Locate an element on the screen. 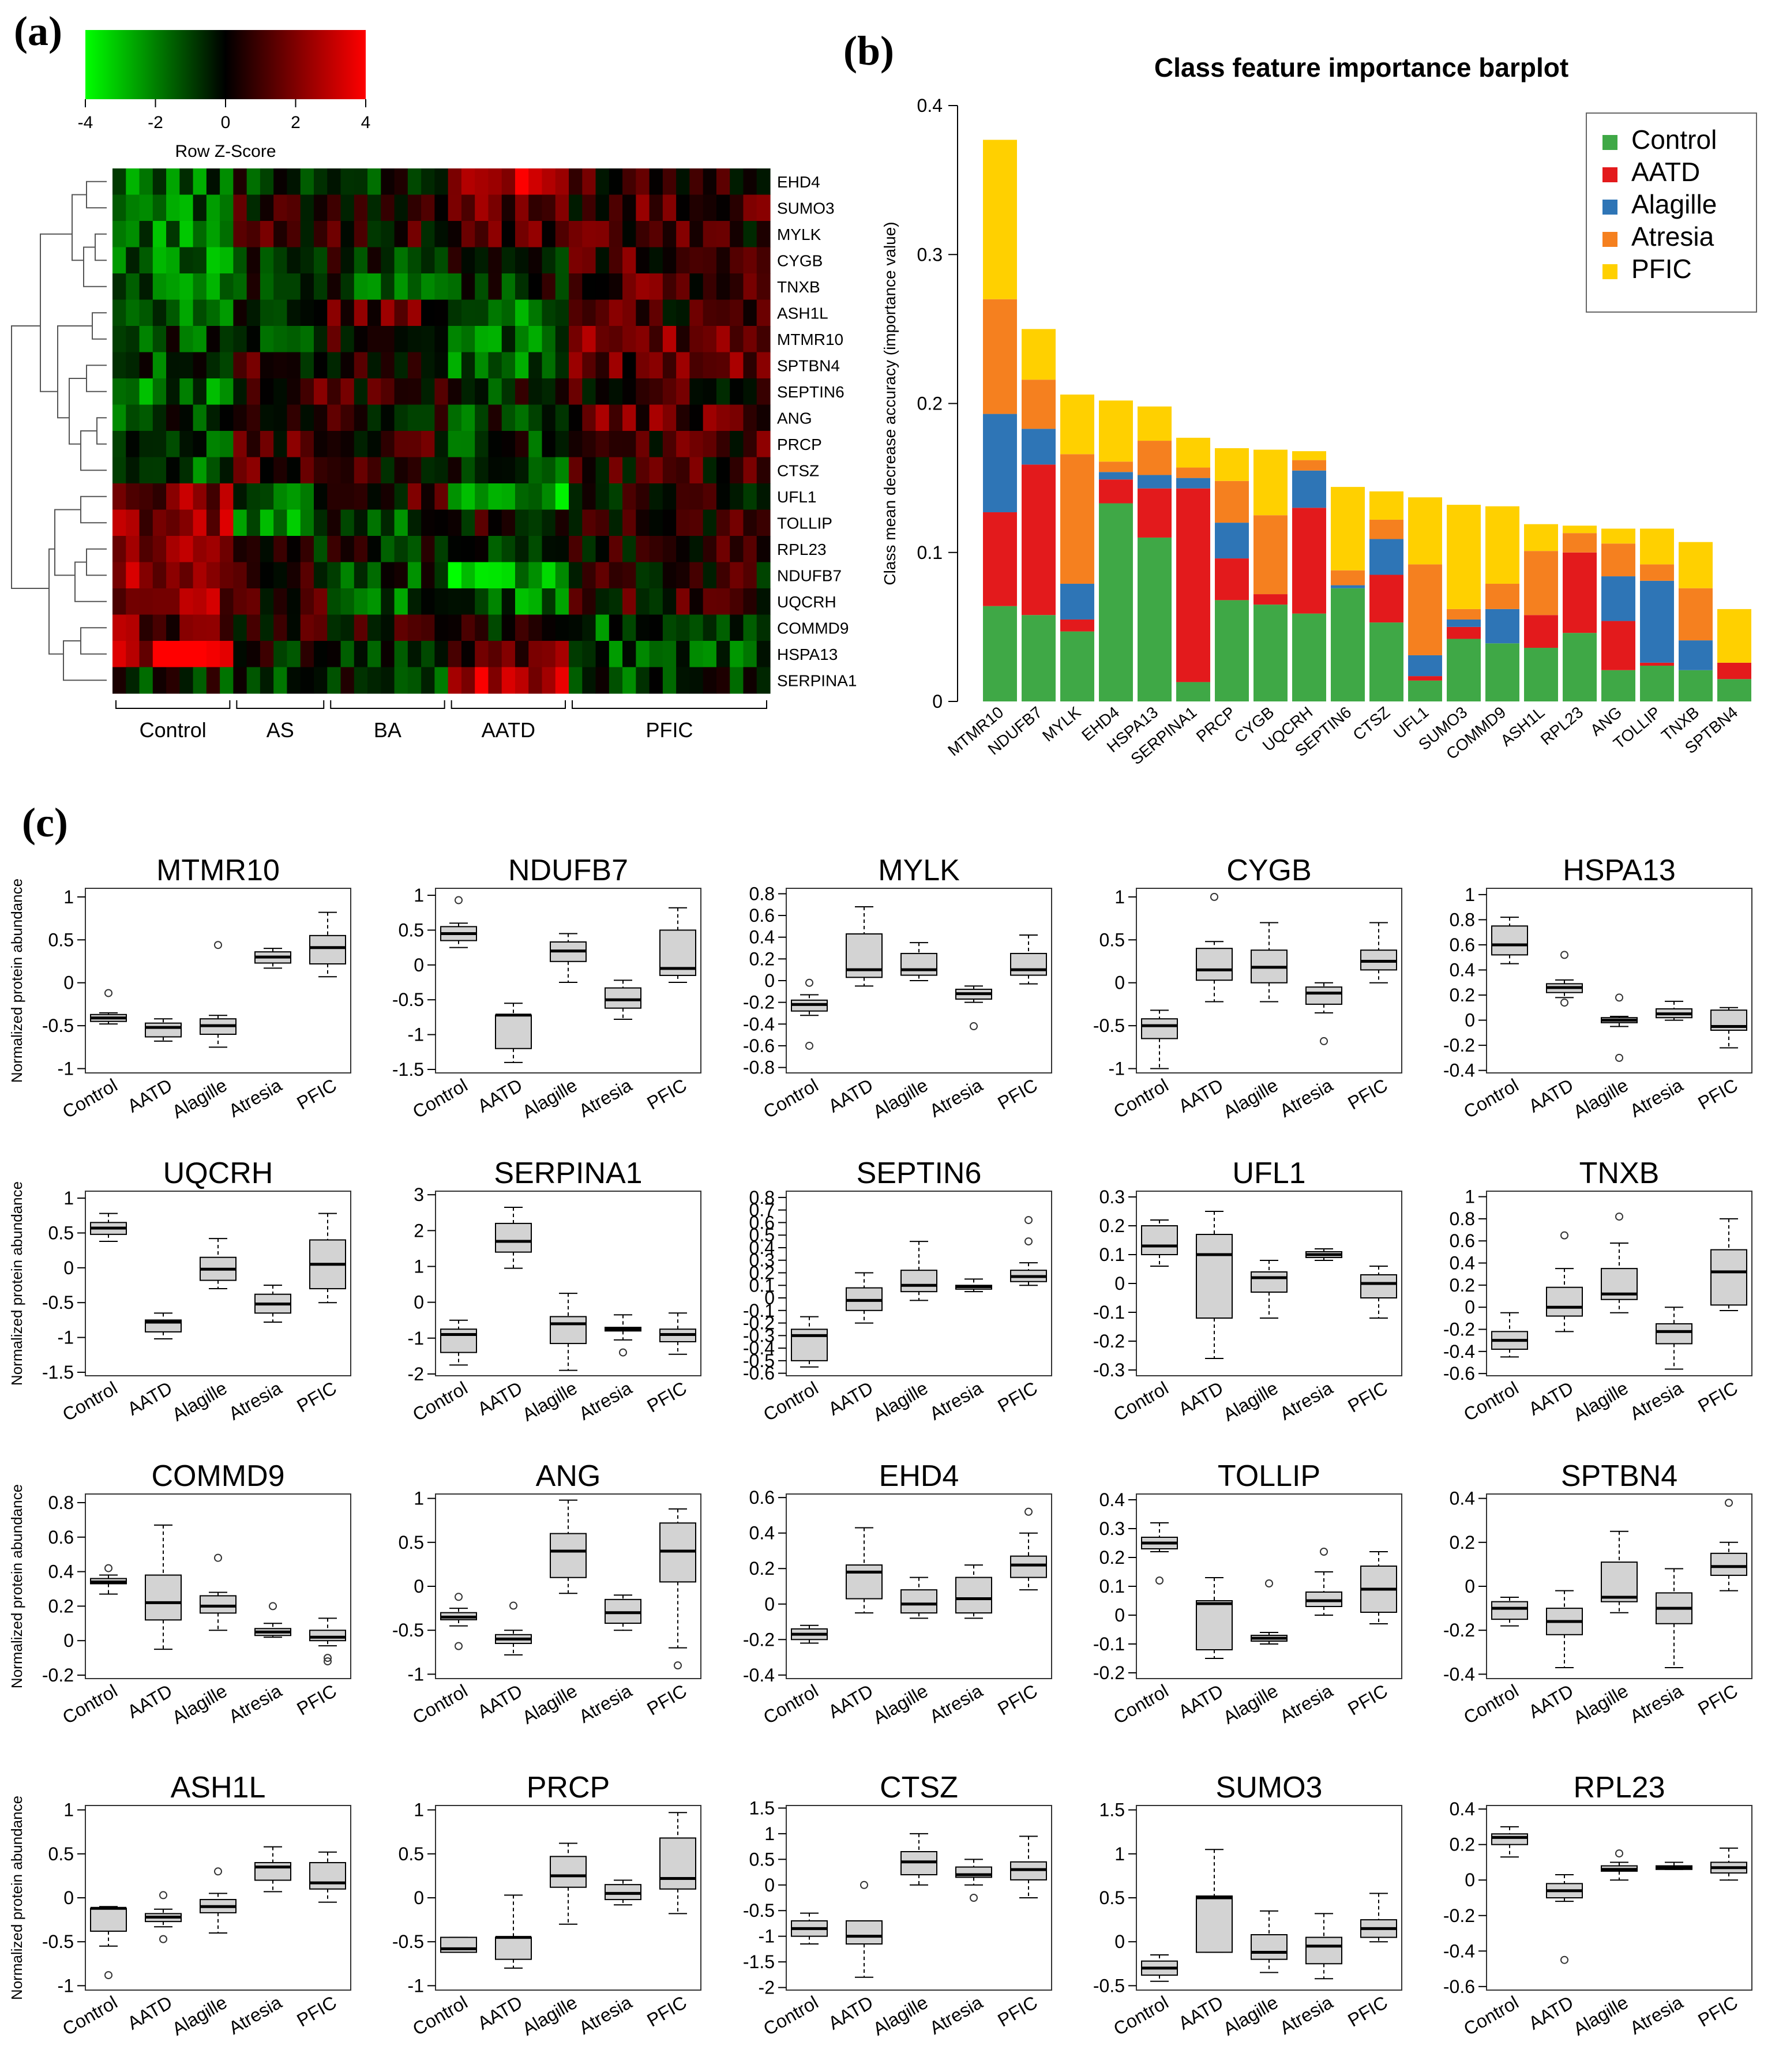 The image size is (1779, 2072). heatmap-row-label: COMMD9 is located at coordinates (813, 628).